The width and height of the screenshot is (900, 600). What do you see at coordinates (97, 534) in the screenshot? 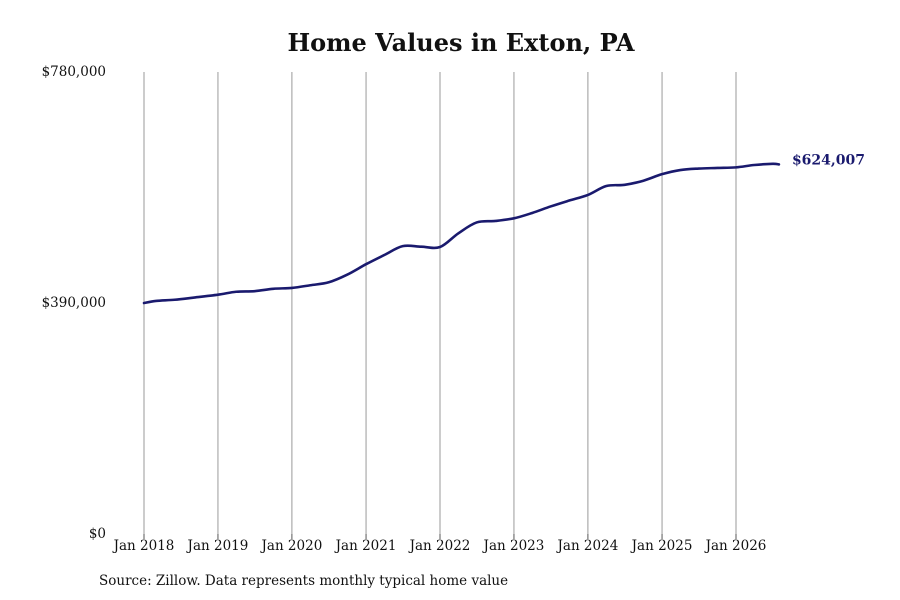
I see `y-tick-label: $0` at bounding box center [97, 534].